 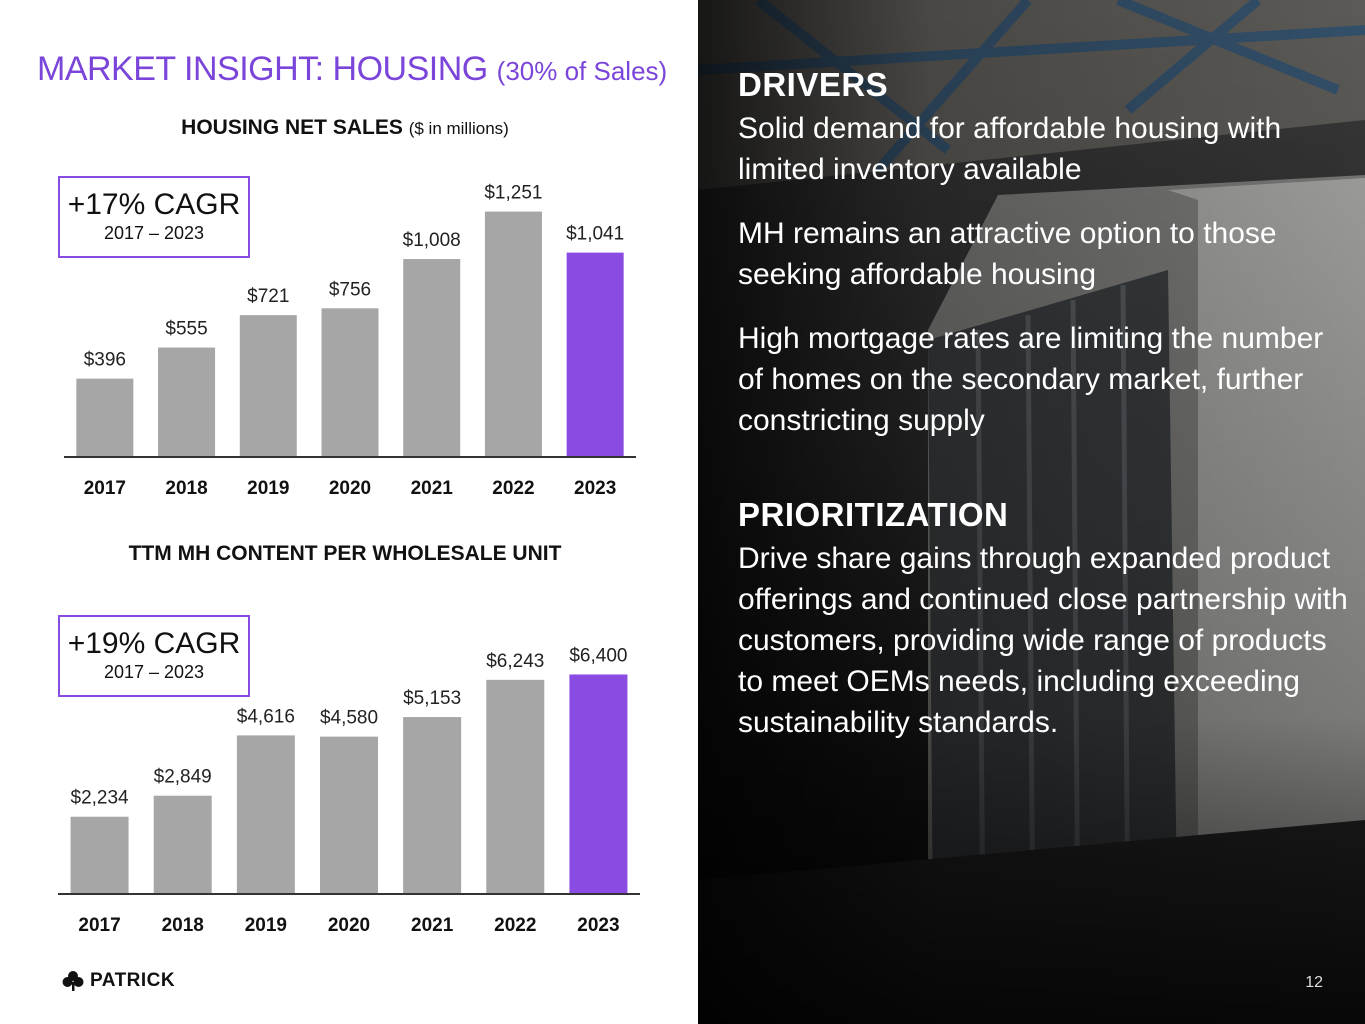 What do you see at coordinates (432, 805) in the screenshot?
I see `content-bar-2021` at bounding box center [432, 805].